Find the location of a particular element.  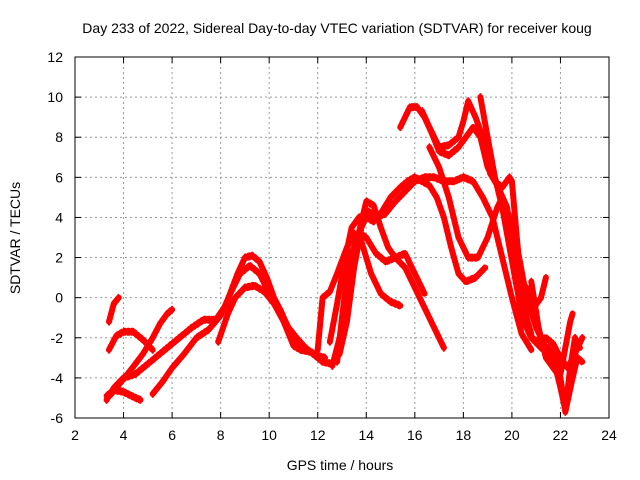

x-tick-label: 24 is located at coordinates (609, 435).